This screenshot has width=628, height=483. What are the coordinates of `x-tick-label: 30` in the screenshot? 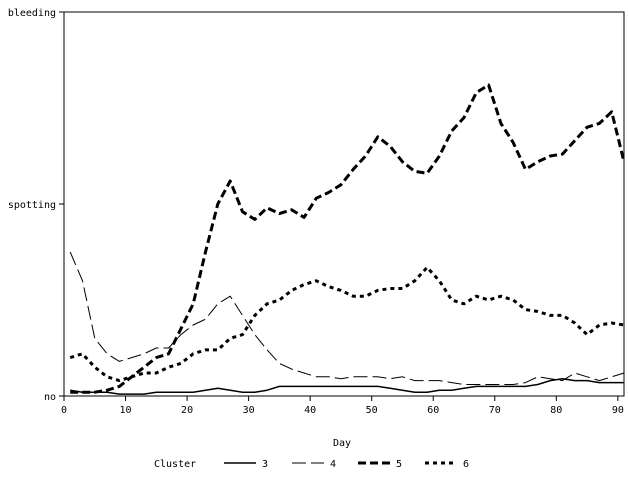 It's located at (249, 410).